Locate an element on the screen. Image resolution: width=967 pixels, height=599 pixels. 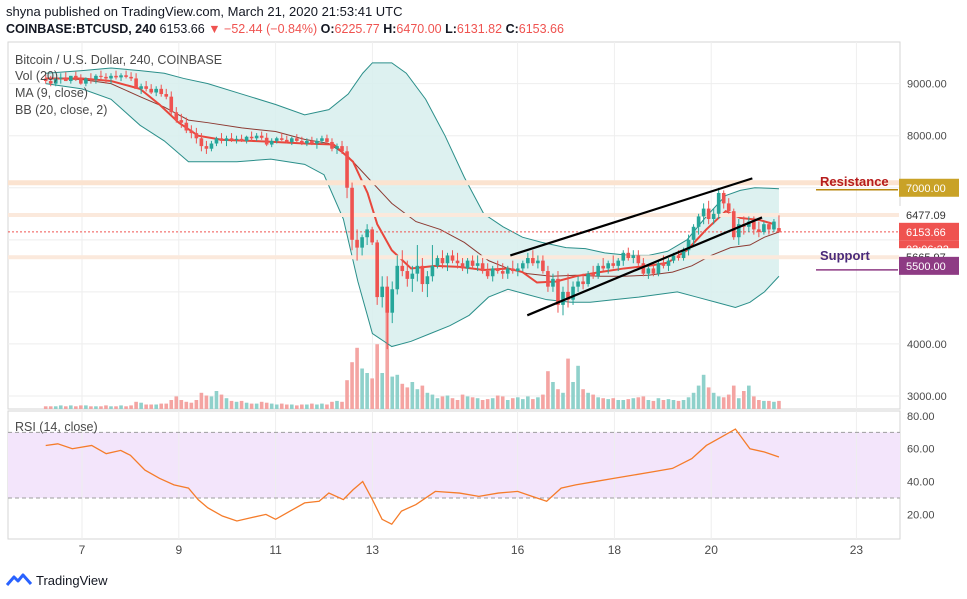
rsi-tick-label: 40.00 is located at coordinates (921, 483).